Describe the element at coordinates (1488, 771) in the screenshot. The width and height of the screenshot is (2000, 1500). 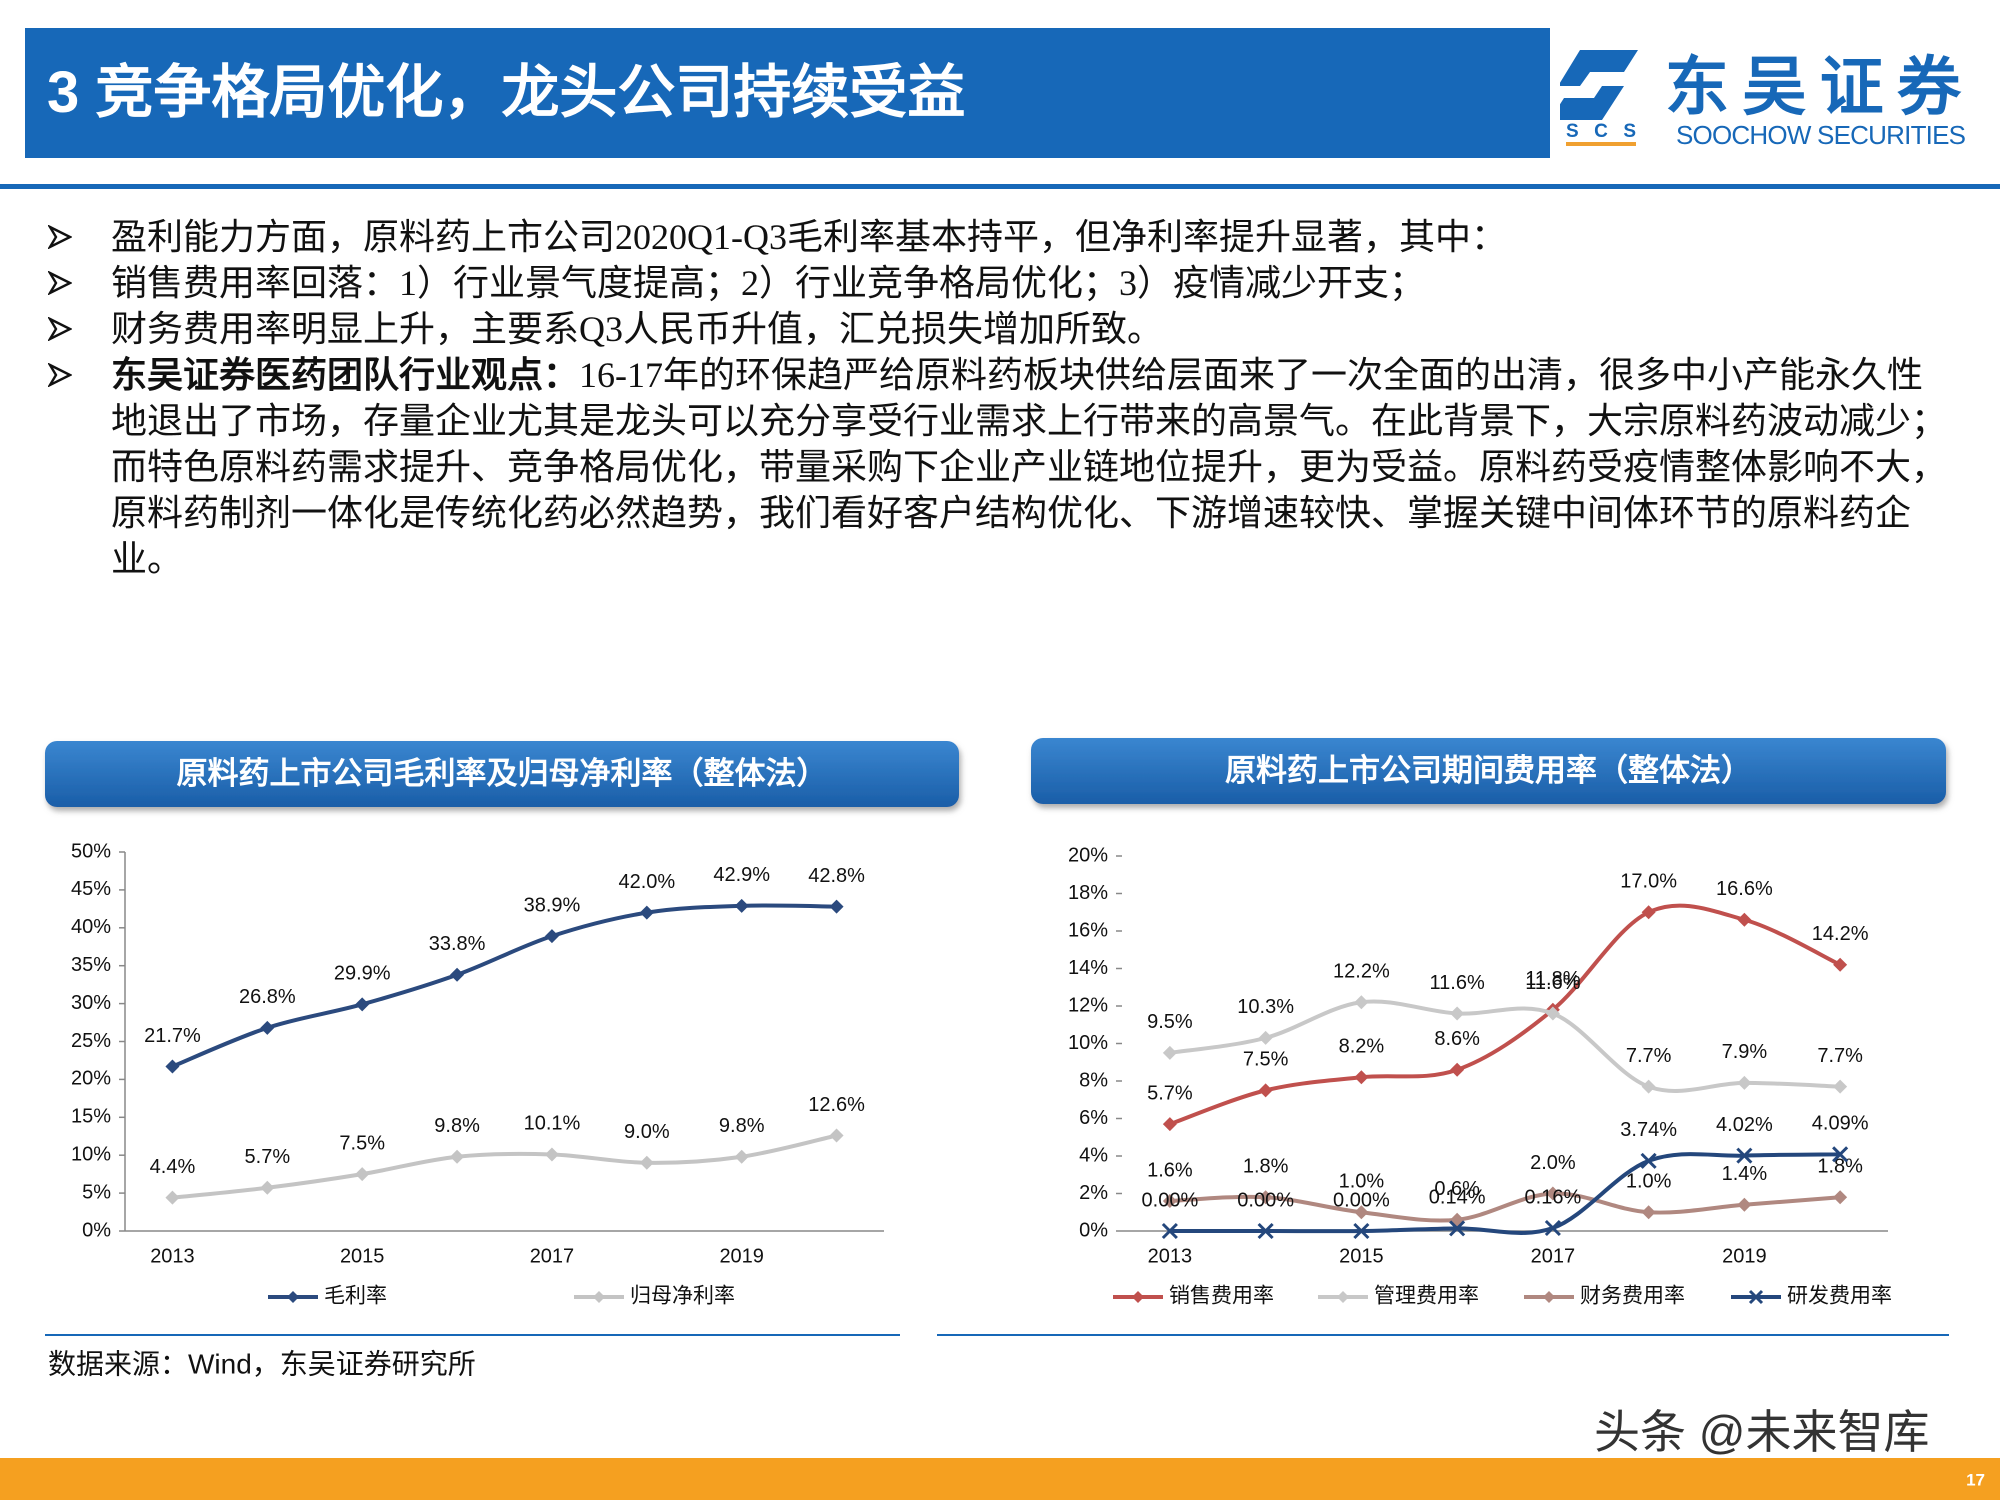
I see `chart-title-panel` at that location.